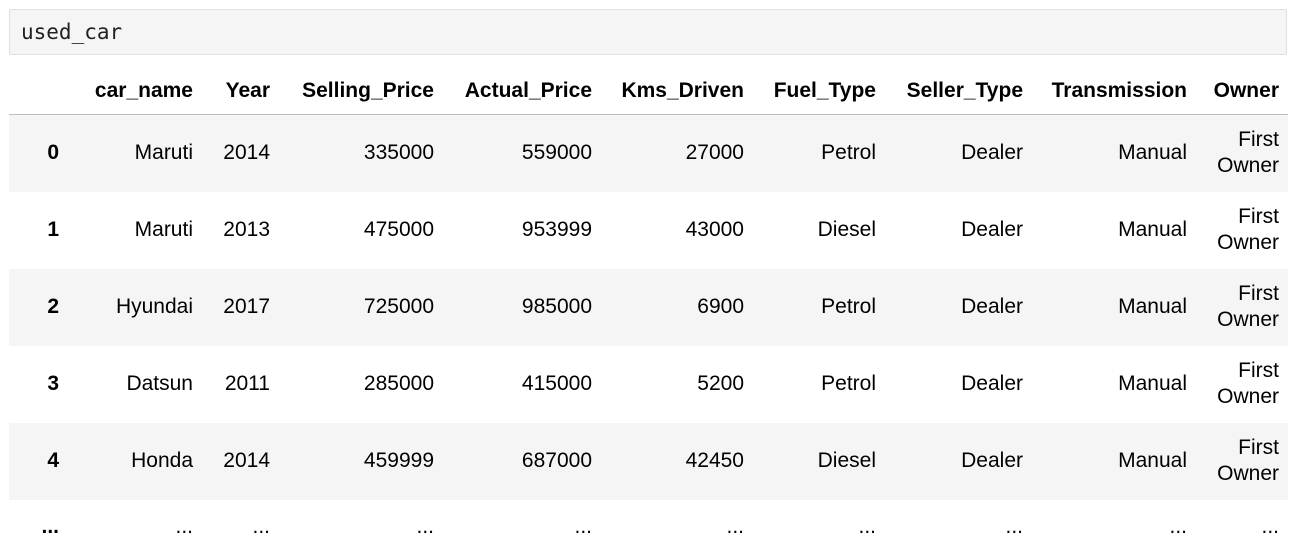 This screenshot has width=1305, height=554. What do you see at coordinates (556, 153) in the screenshot?
I see `cell-actual-price: 559000` at bounding box center [556, 153].